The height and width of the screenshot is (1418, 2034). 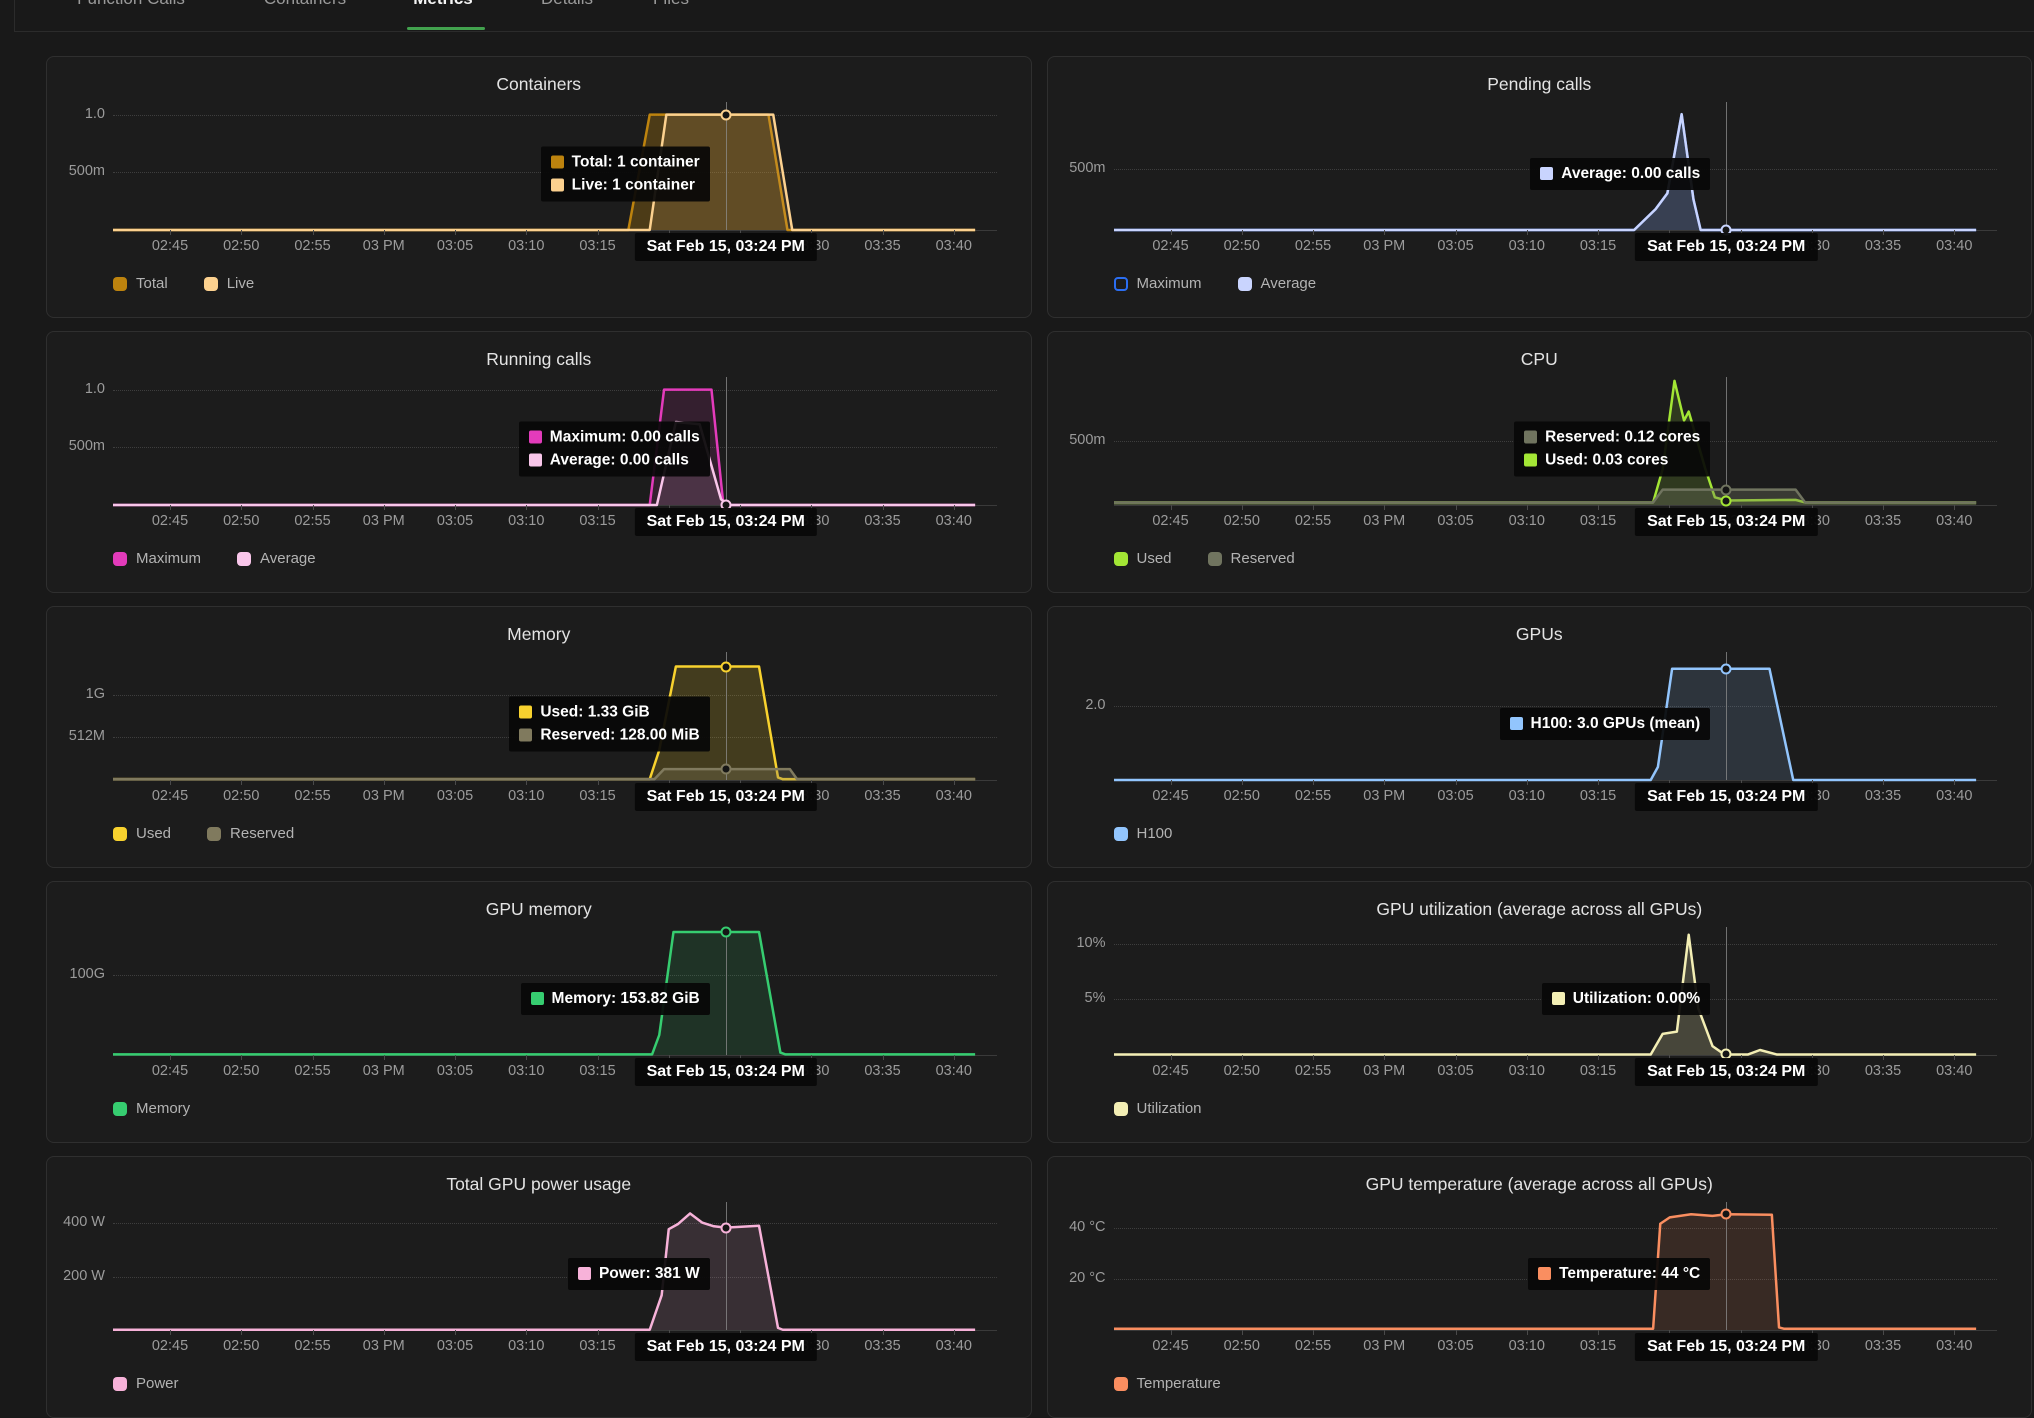 I want to click on tab-function-calls: Function Calls, so click(x=131, y=4).